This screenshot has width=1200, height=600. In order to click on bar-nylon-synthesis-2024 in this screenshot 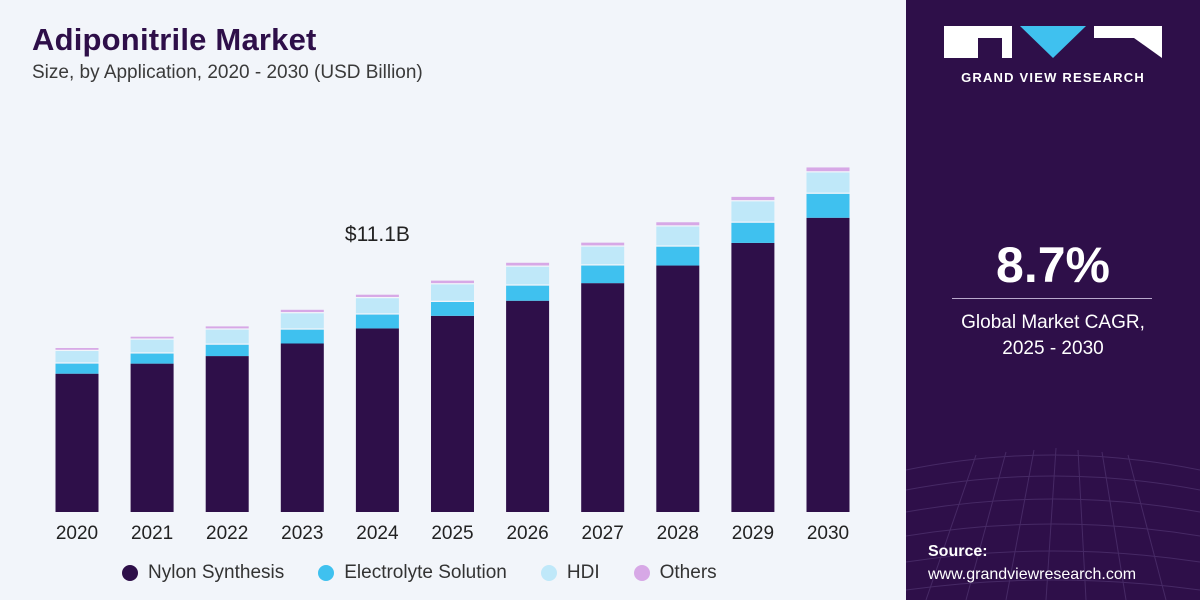, I will do `click(377, 420)`.